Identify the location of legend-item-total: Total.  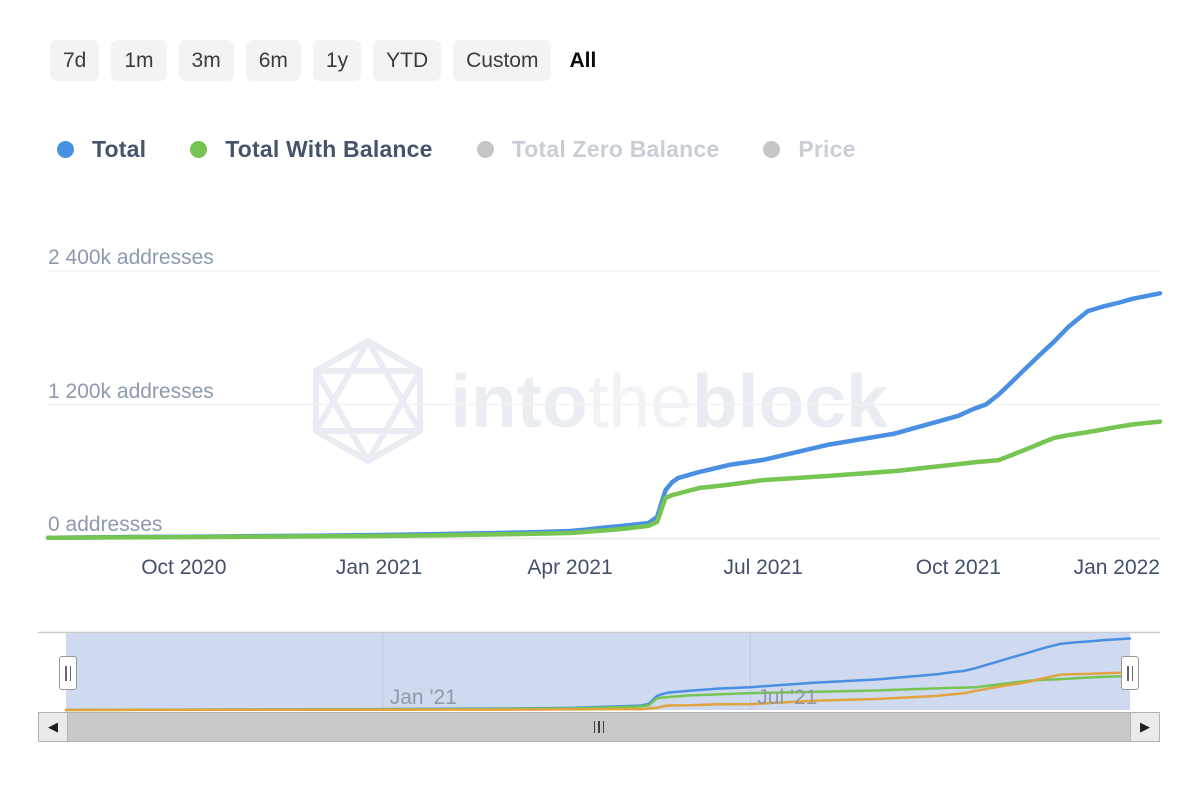
(101, 149).